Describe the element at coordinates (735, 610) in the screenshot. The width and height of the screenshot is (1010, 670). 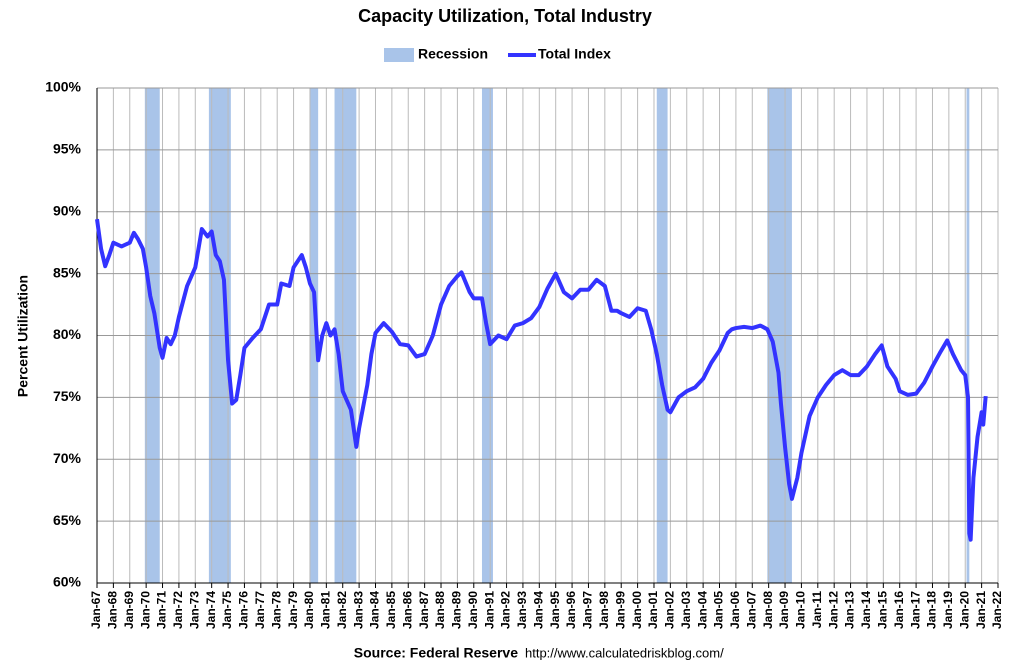
I see `x-tick-label: Jan-06` at that location.